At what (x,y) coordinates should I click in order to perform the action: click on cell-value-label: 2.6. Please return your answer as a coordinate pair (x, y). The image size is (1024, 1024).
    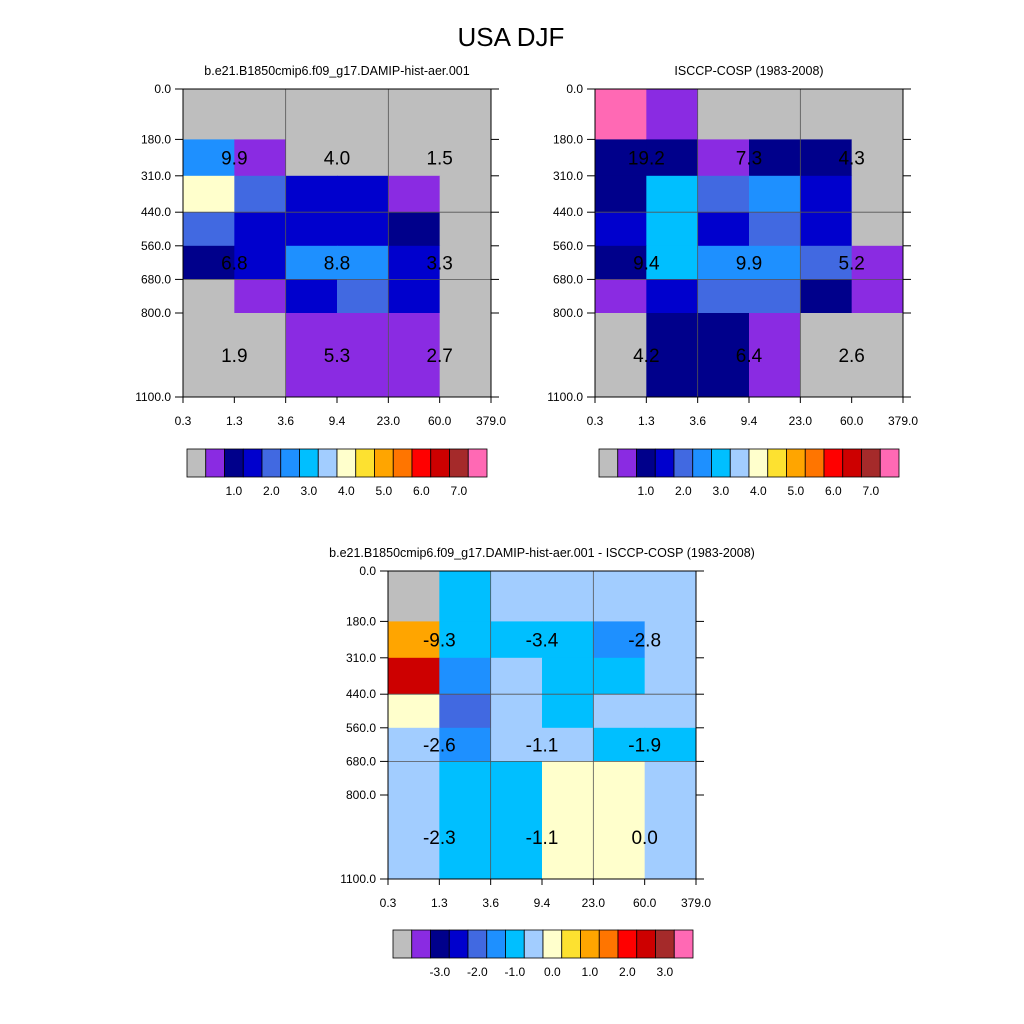
    Looking at the image, I should click on (851, 356).